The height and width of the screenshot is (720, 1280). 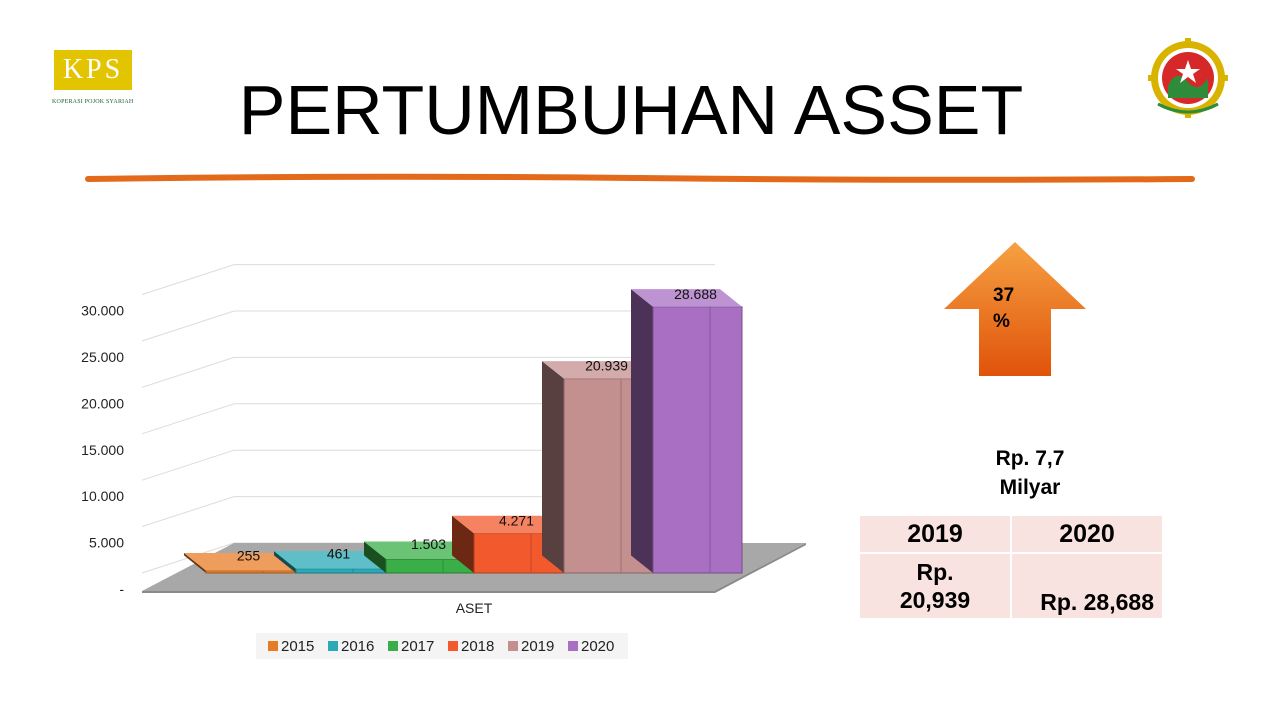 I want to click on y-tick-label: 20.000, so click(x=102, y=403).